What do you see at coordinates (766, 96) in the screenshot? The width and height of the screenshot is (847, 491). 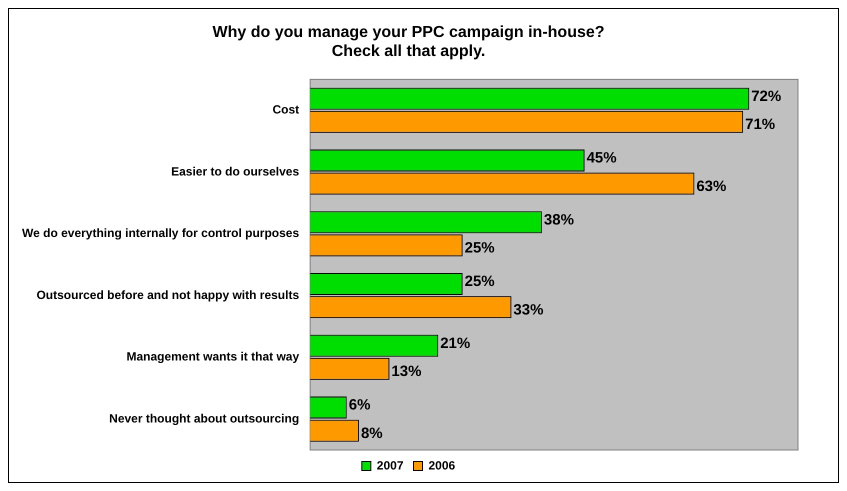 I see `data-label: 72%` at bounding box center [766, 96].